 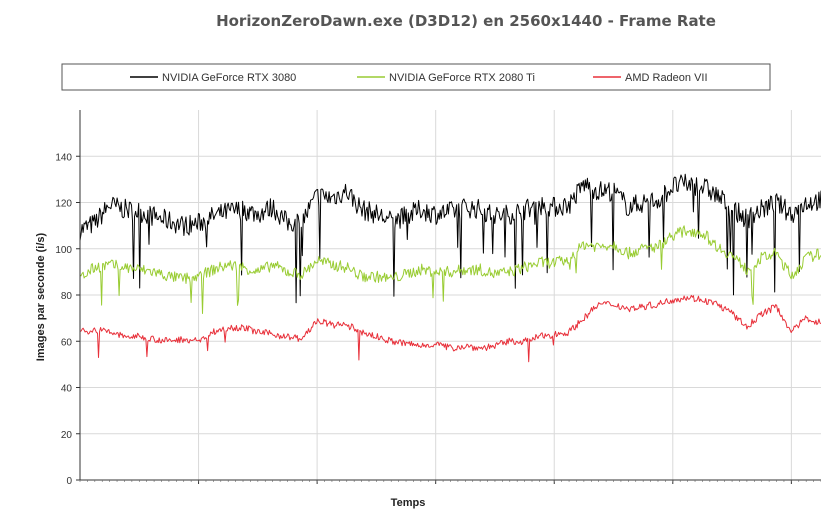 What do you see at coordinates (63, 157) in the screenshot?
I see `y-tick-label: 140` at bounding box center [63, 157].